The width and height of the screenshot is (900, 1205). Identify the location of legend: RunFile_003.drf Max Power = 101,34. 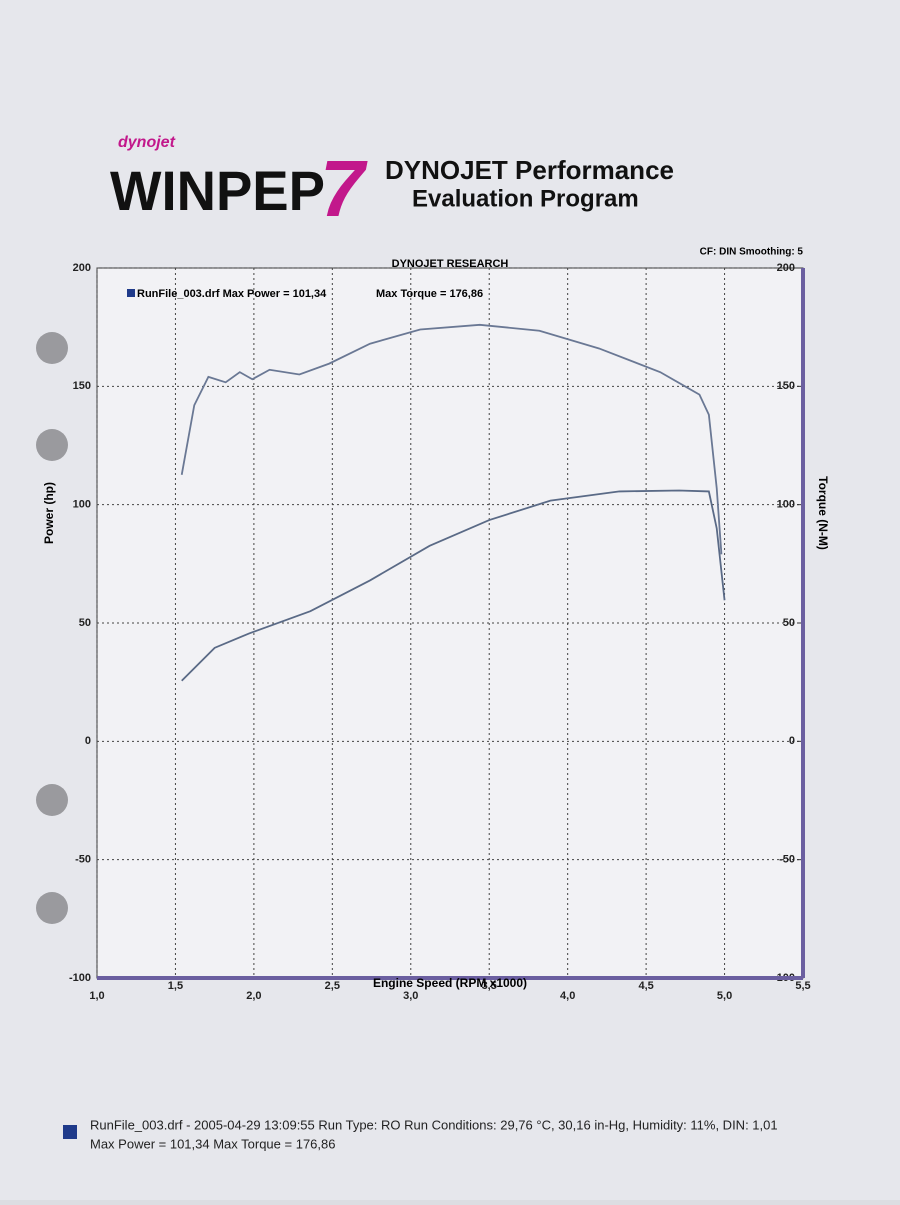
(232, 294).